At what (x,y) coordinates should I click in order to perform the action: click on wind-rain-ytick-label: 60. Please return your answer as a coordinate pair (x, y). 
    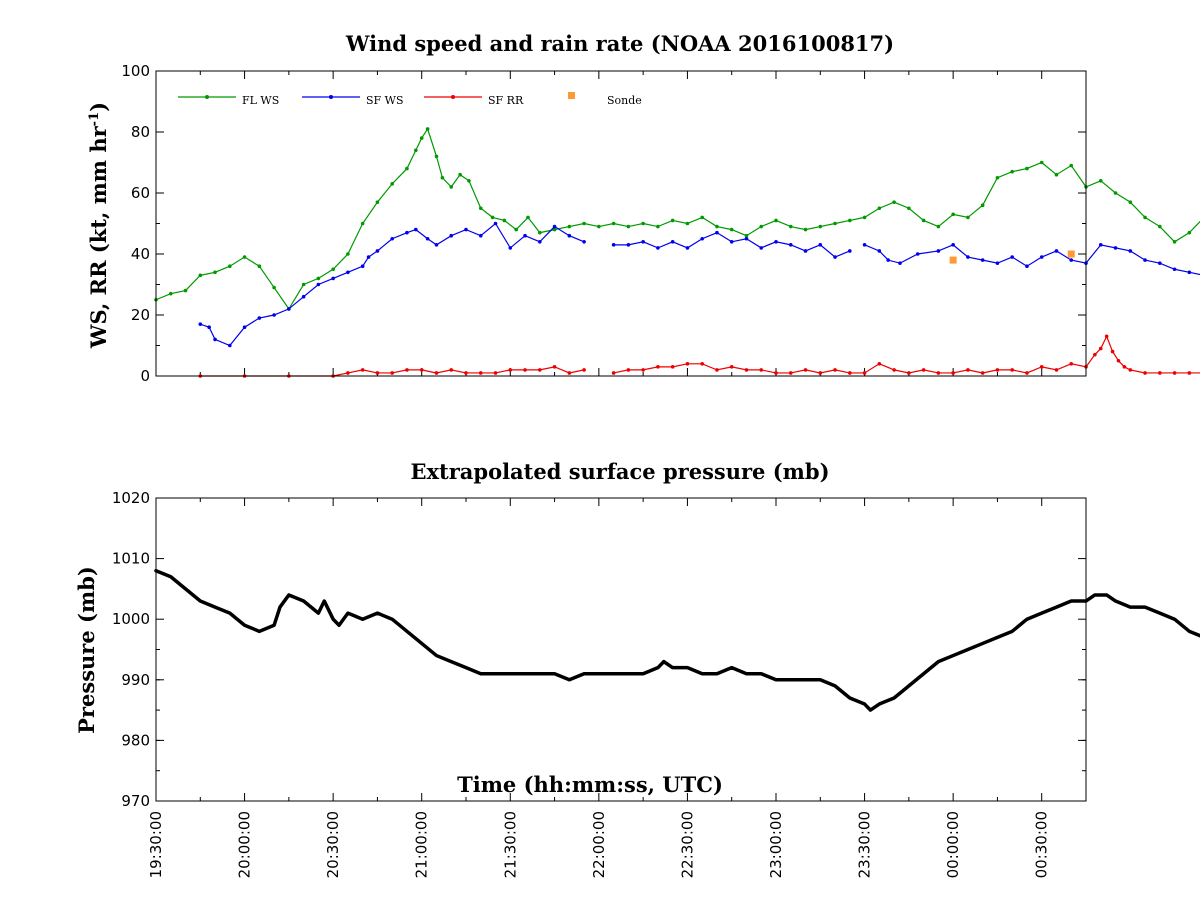
    Looking at the image, I should click on (140, 193).